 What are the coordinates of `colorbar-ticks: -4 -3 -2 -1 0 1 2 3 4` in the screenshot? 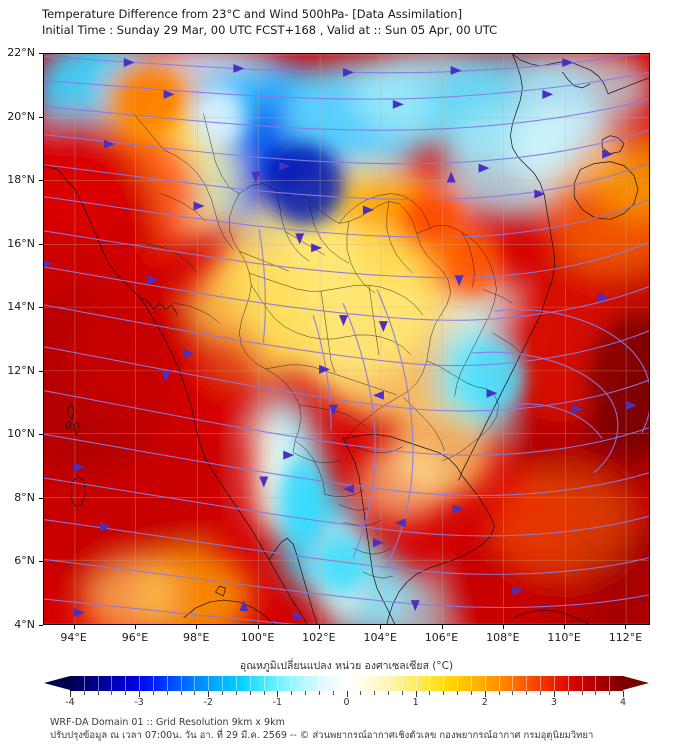 It's located at (346, 699).